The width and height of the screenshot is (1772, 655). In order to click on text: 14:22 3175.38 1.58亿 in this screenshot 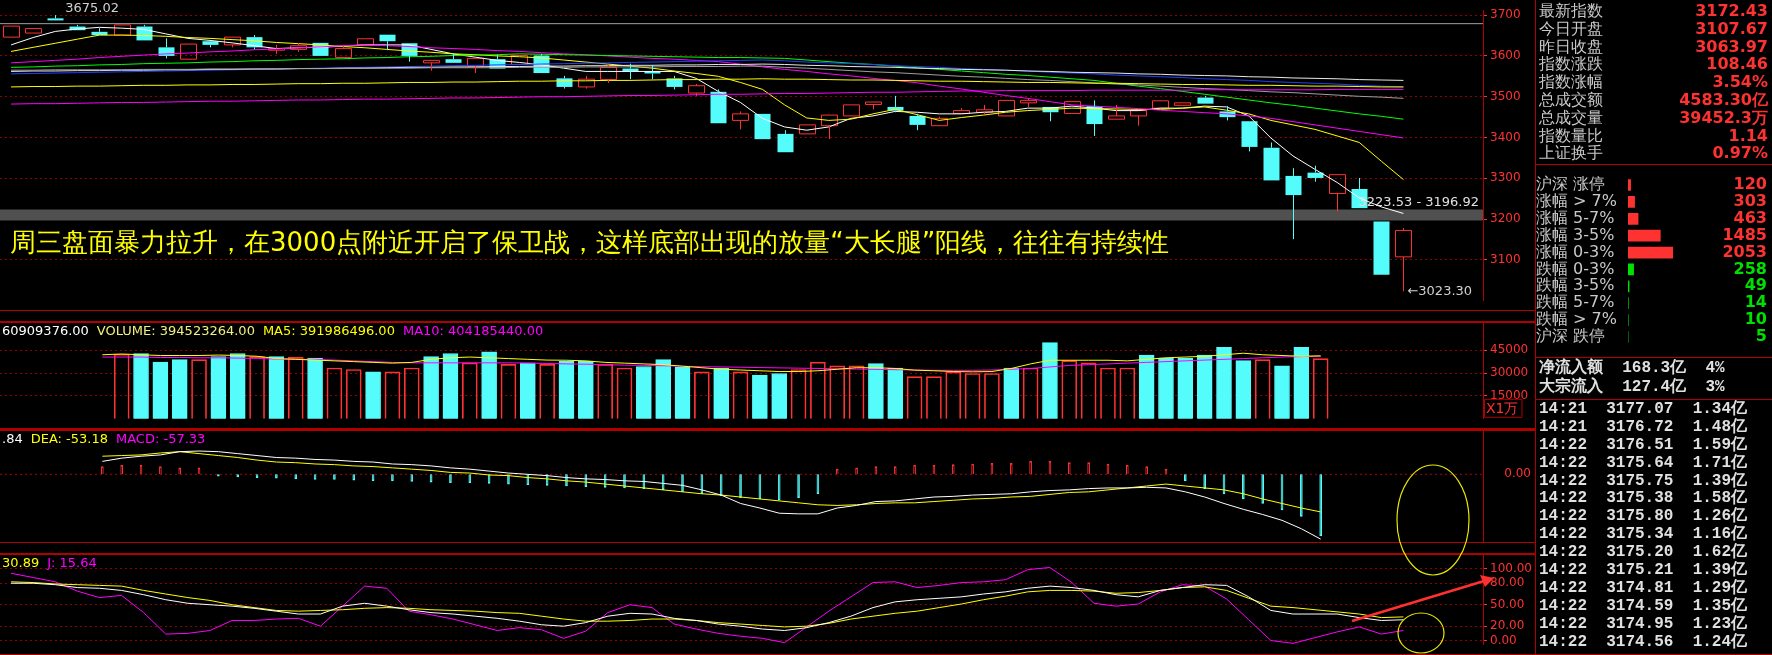, I will do `click(1643, 498)`.